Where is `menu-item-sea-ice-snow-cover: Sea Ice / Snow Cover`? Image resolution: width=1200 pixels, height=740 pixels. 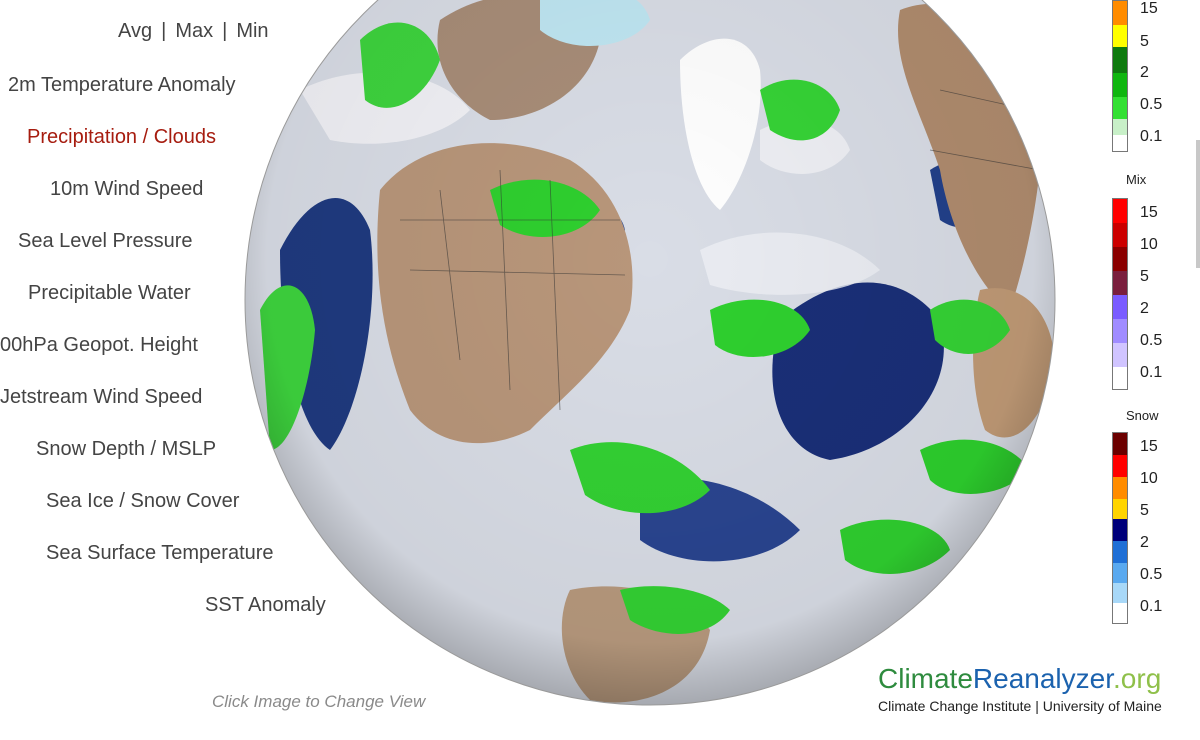
menu-item-sea-ice-snow-cover: Sea Ice / Snow Cover is located at coordinates (143, 501).